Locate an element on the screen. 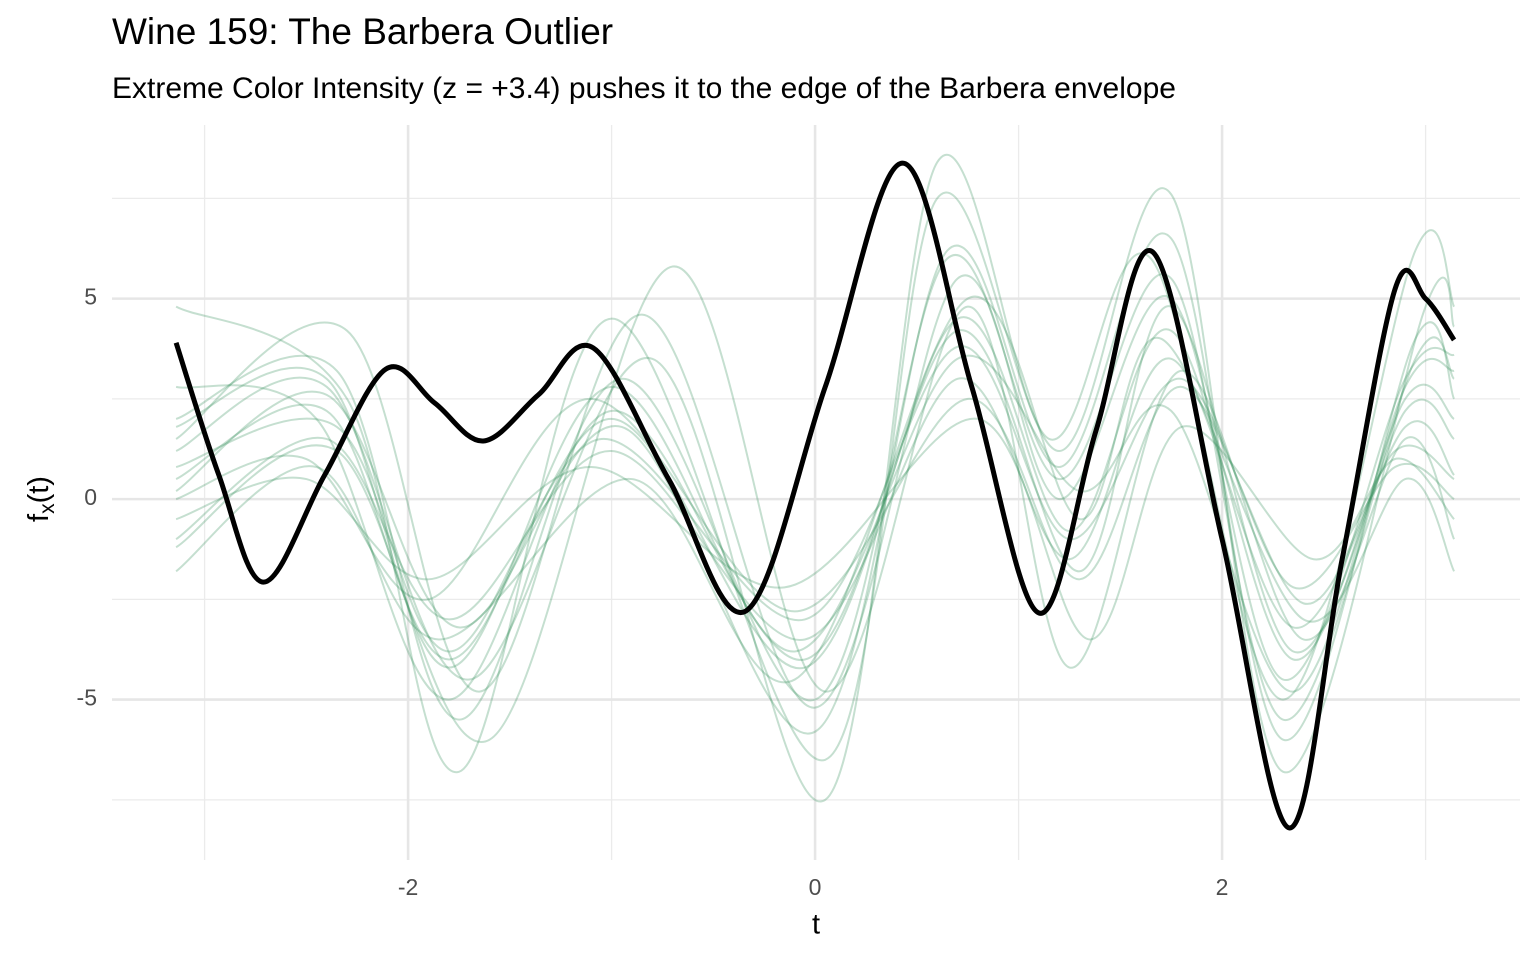 Image resolution: width=1536 pixels, height=960 pixels. chart-title: Wine 159: The Barbera Outlier is located at coordinates (362, 31).